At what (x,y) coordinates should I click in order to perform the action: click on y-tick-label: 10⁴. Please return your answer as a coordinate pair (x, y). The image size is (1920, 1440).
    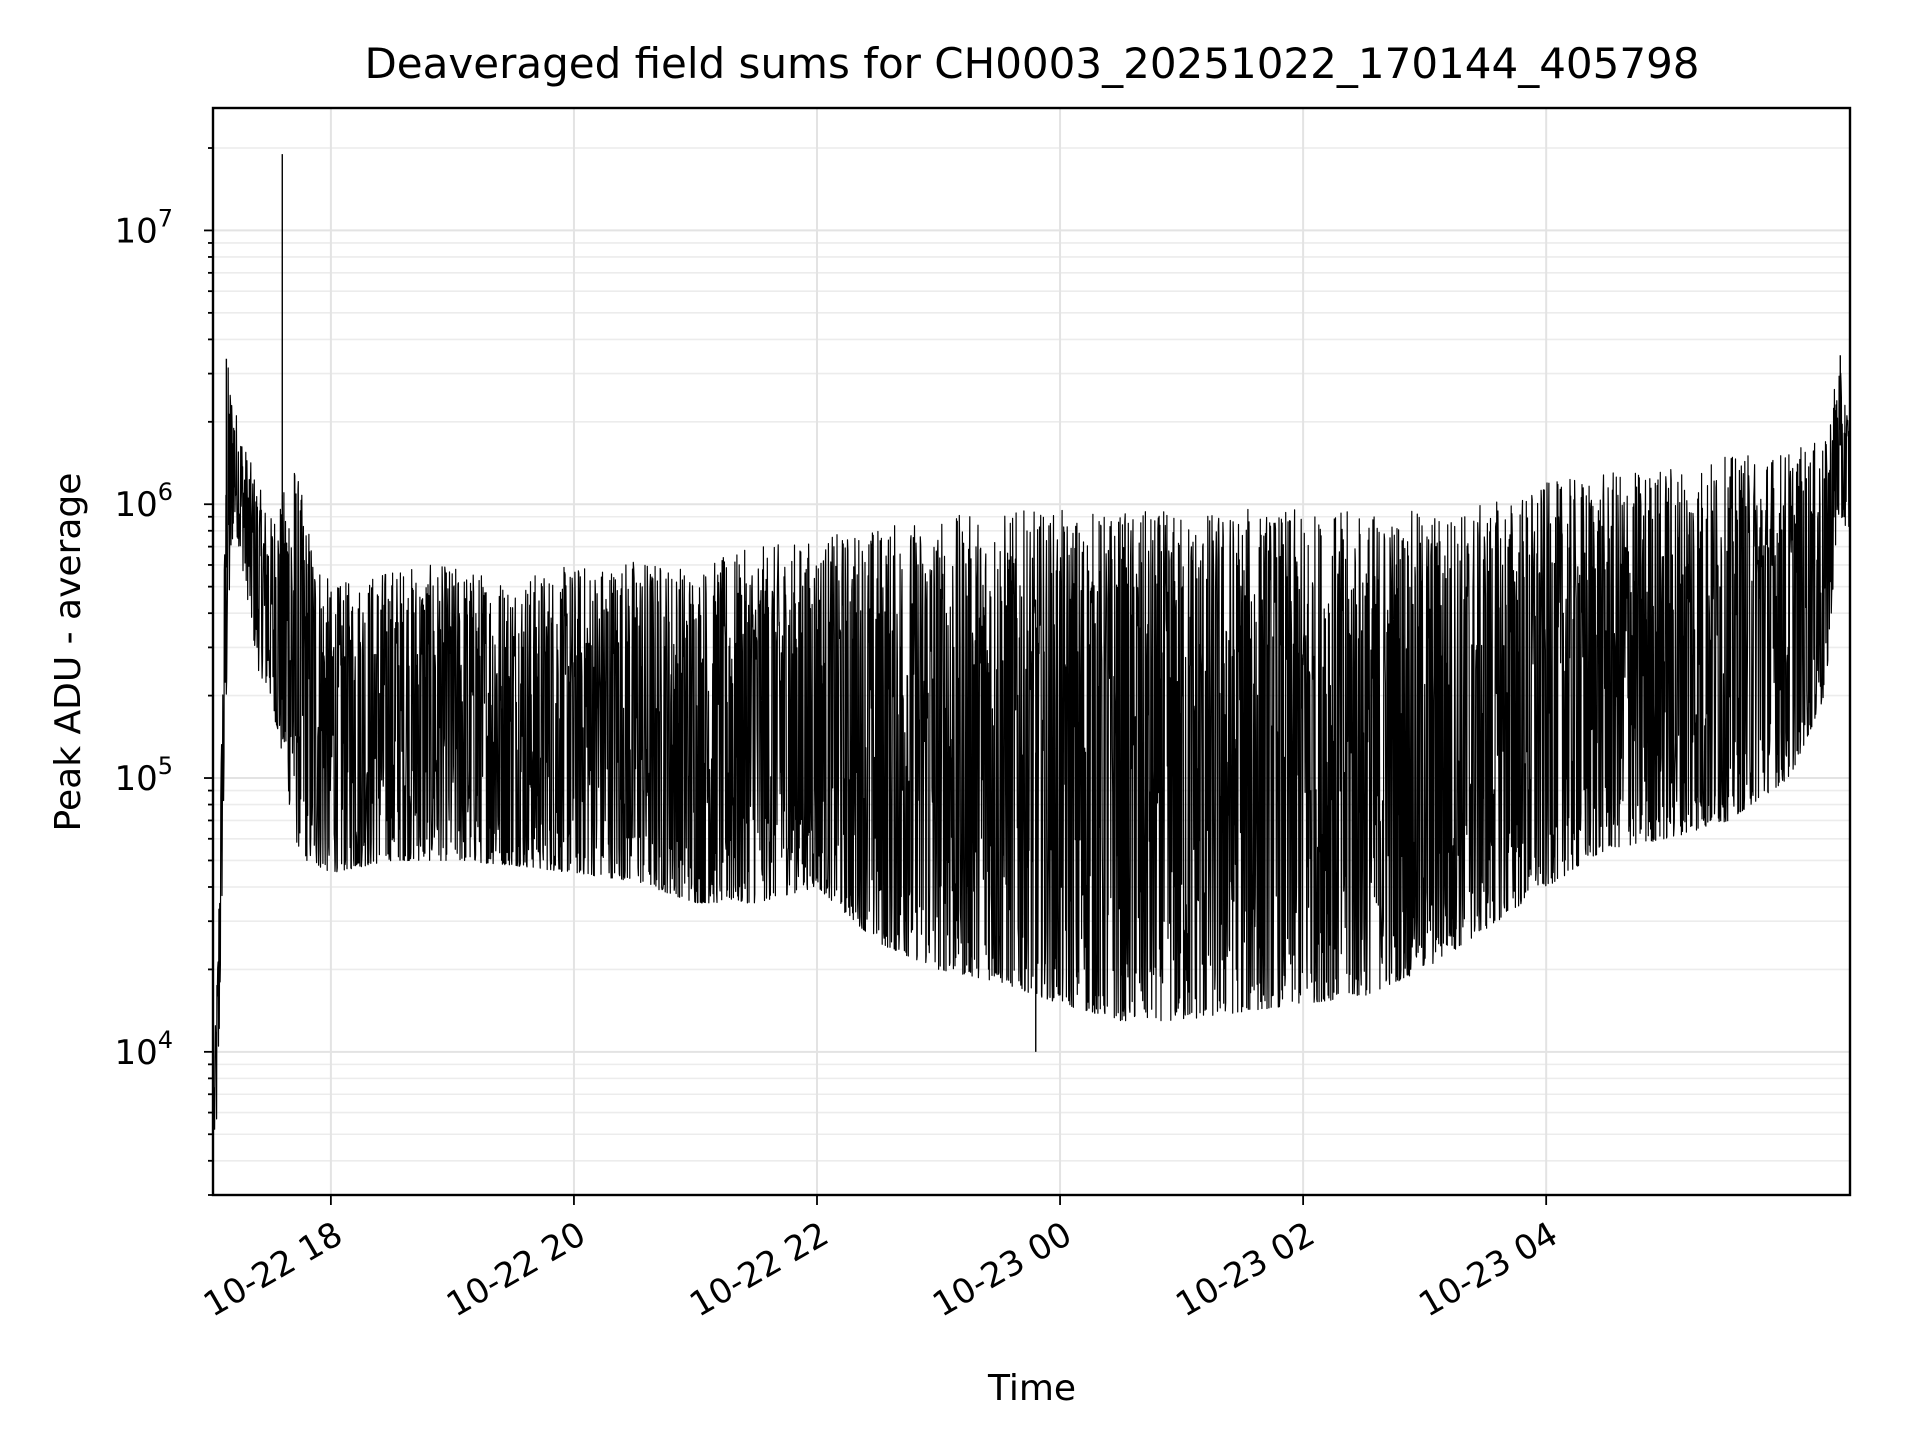
    Looking at the image, I should click on (143, 1049).